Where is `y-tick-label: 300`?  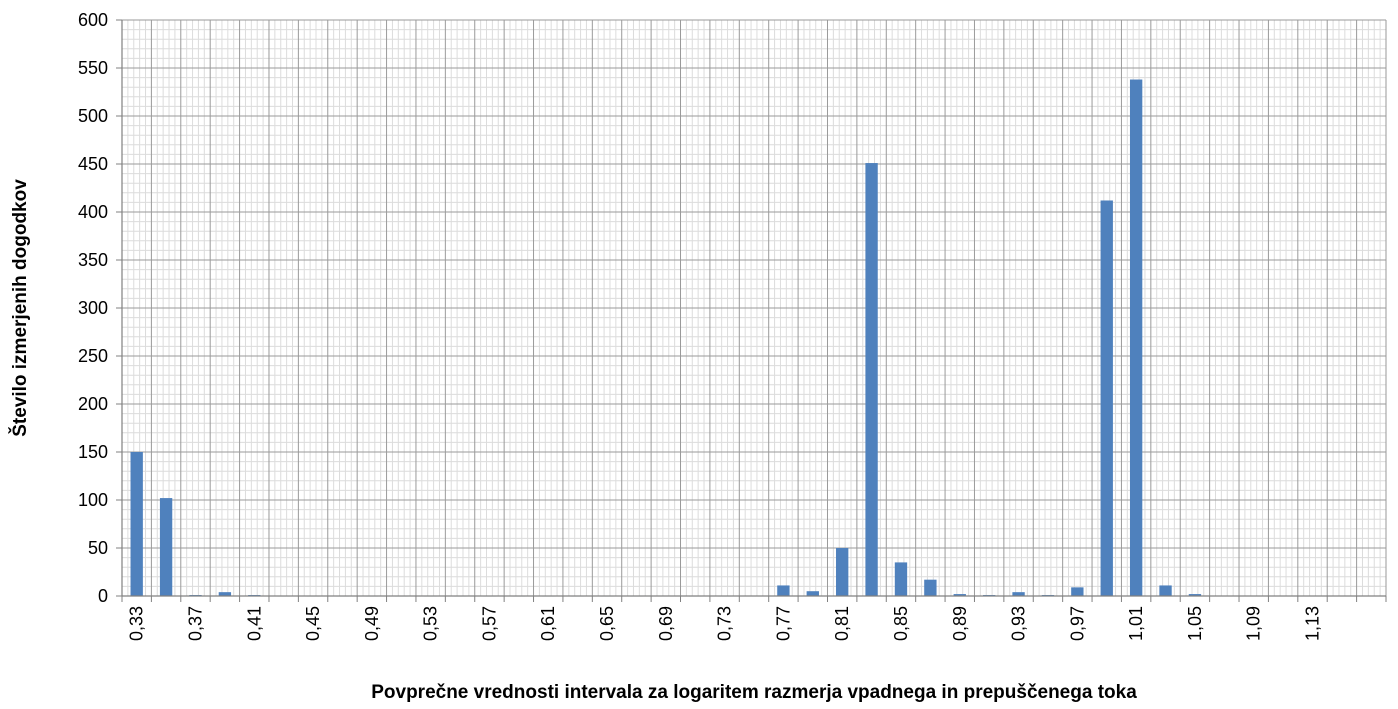
y-tick-label: 300 is located at coordinates (93, 308).